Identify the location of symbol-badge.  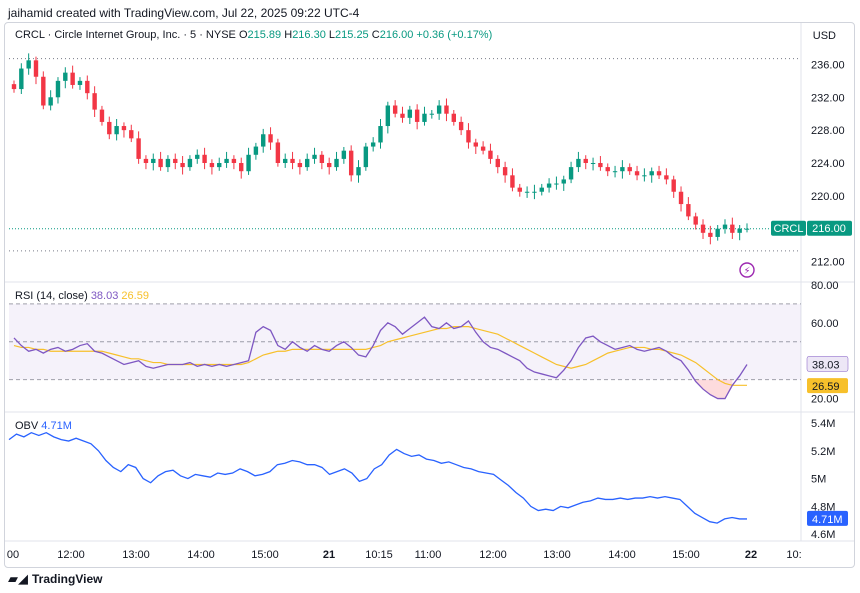
(788, 228).